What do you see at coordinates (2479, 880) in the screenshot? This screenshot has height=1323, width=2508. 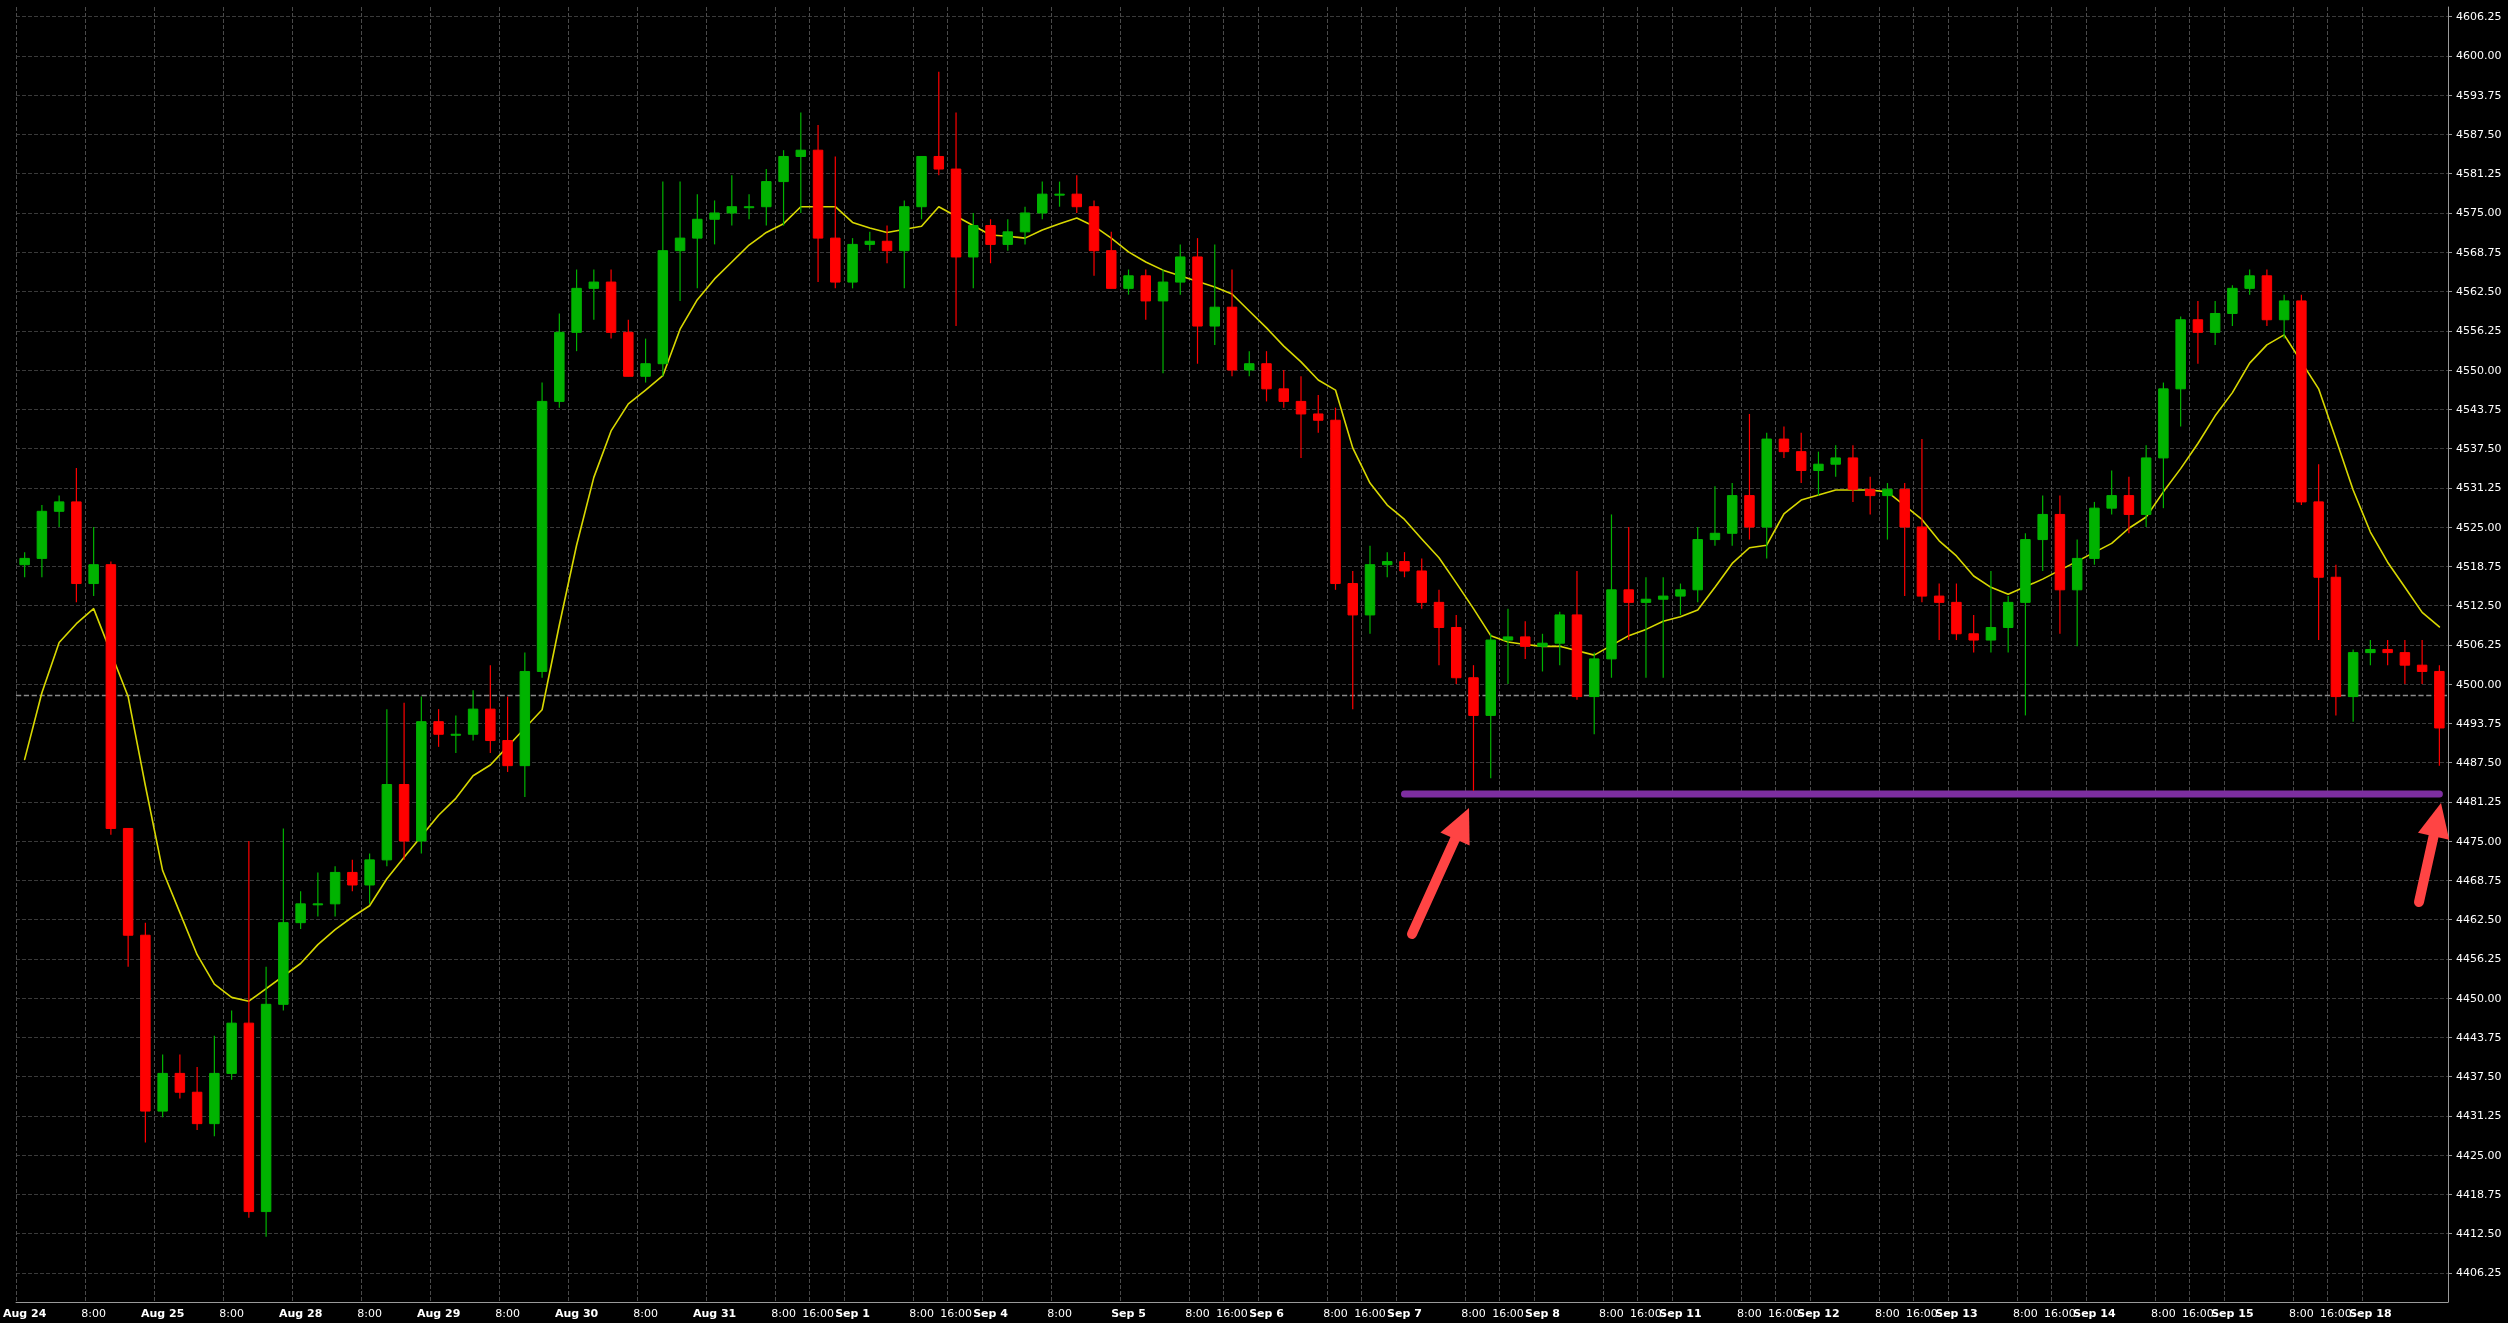 I see `y-tick-label: 4468.75` at bounding box center [2479, 880].